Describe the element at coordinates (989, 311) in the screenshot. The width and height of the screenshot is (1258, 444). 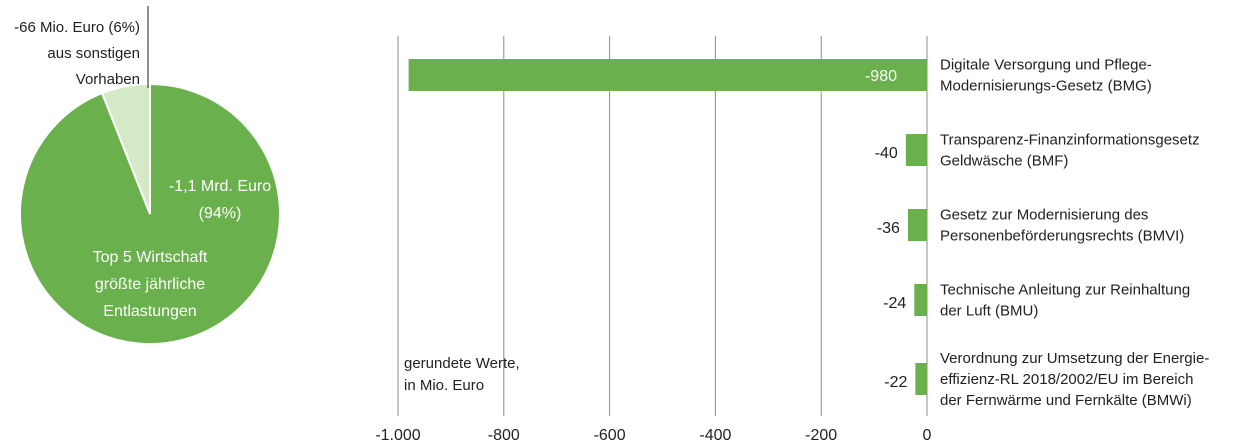
I see `category-label: der Luft (BMU)` at that location.